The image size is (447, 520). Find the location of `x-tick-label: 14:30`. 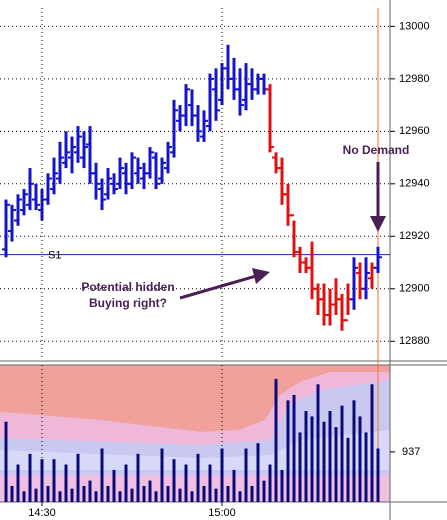

x-tick-label: 14:30 is located at coordinates (42, 513).